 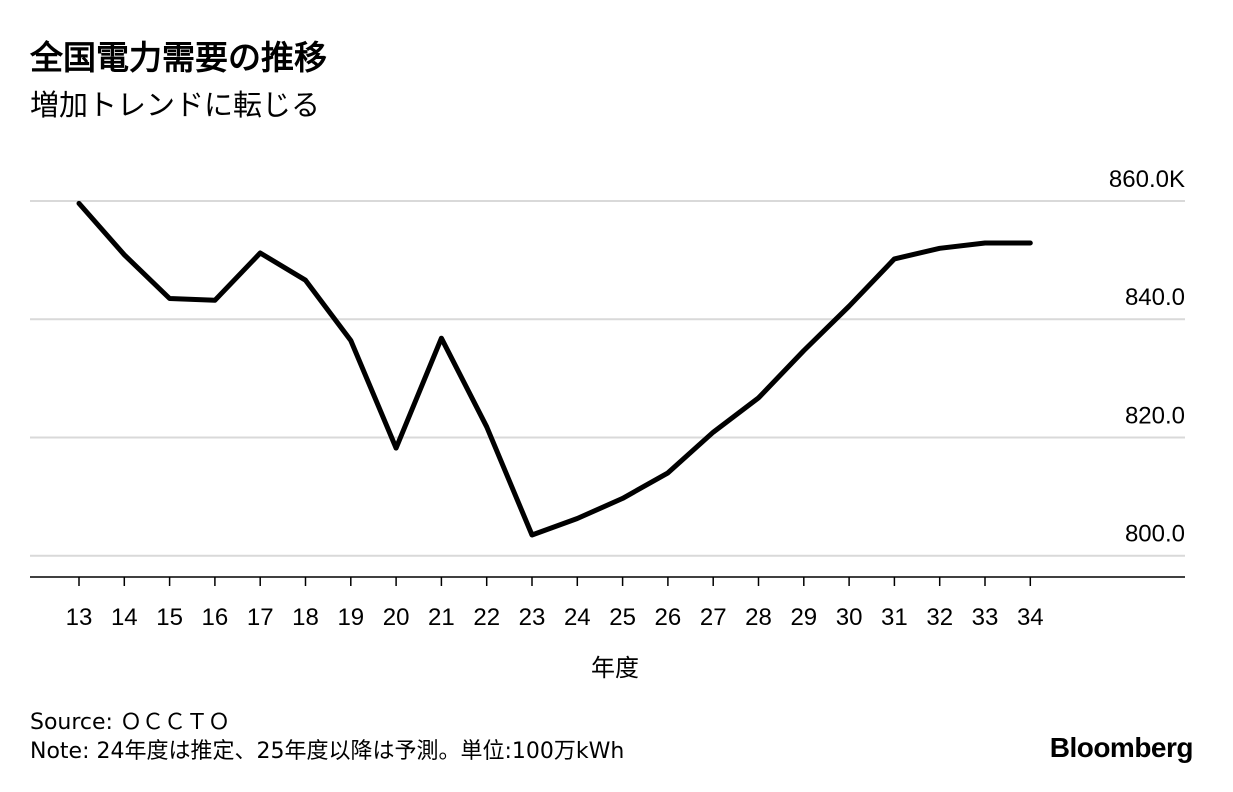 What do you see at coordinates (486, 617) in the screenshot?
I see `x-tick-label: 22` at bounding box center [486, 617].